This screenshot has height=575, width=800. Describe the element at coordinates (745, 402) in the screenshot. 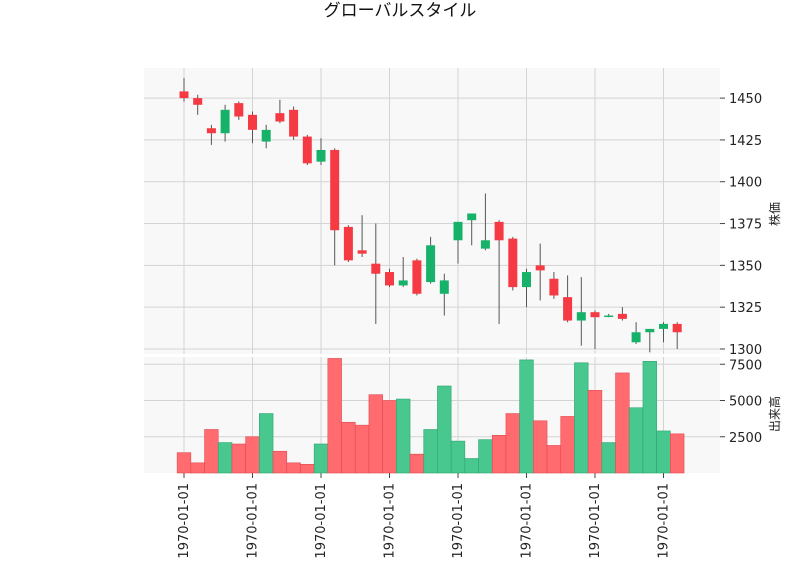

I see `volume-tick-label: 5000` at that location.